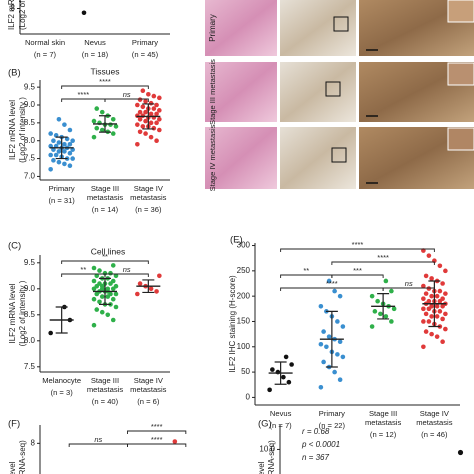 This screenshot has width=474, height=474. Describe the element at coordinates (105, 391) in the screenshot. I see `x-tick-label: Stage III metastasis (n = 40)` at that location.